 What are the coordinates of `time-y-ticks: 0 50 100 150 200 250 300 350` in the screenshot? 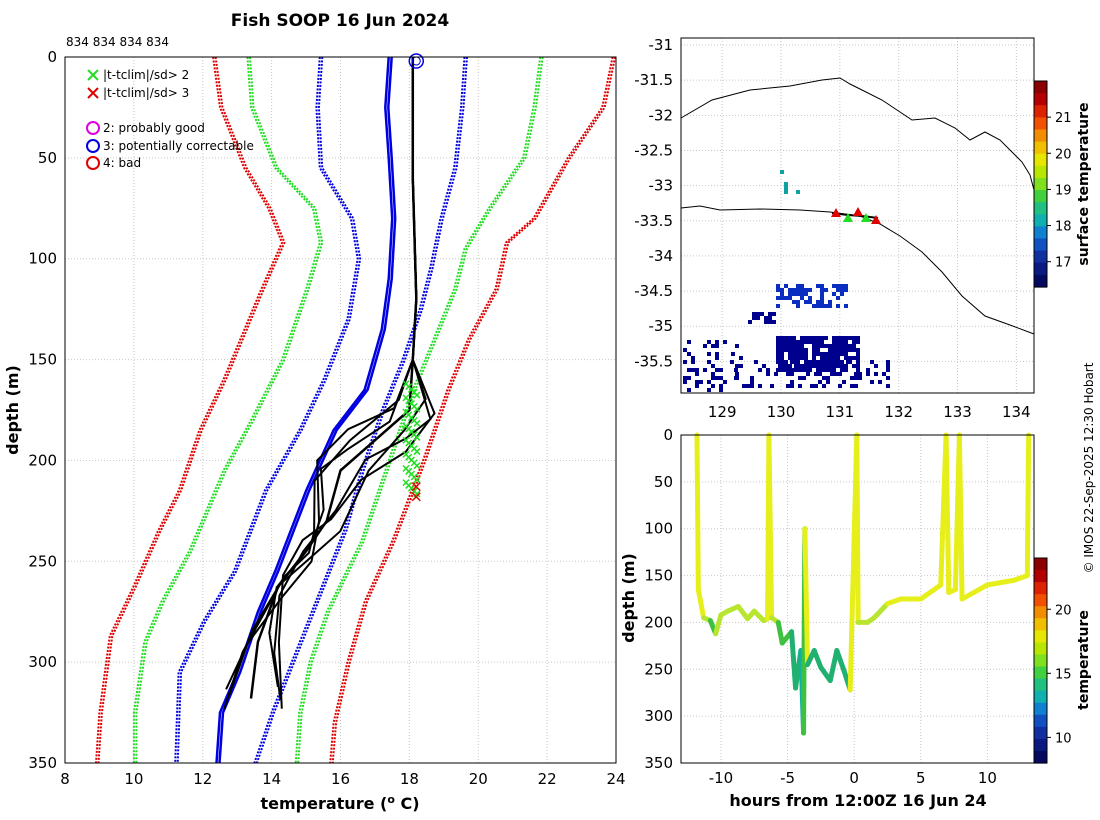 It's located at (658, 599).